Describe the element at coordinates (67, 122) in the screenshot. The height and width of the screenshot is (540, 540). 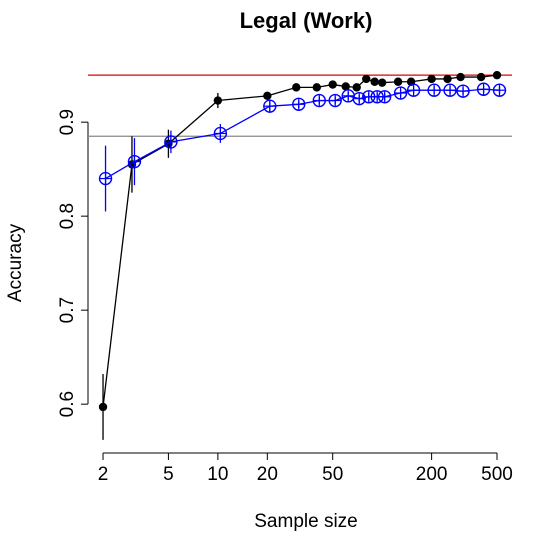
I see `y-tick-label: 0.9` at that location.